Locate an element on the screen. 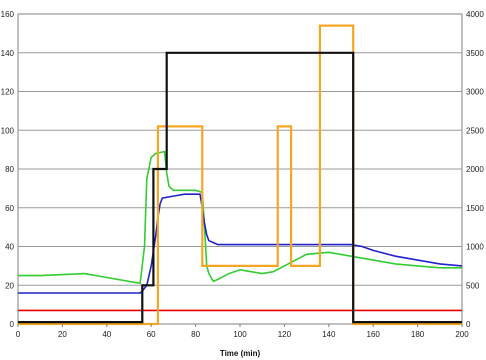 The image size is (486, 360). y2-tick-label: 1000 is located at coordinates (475, 247).